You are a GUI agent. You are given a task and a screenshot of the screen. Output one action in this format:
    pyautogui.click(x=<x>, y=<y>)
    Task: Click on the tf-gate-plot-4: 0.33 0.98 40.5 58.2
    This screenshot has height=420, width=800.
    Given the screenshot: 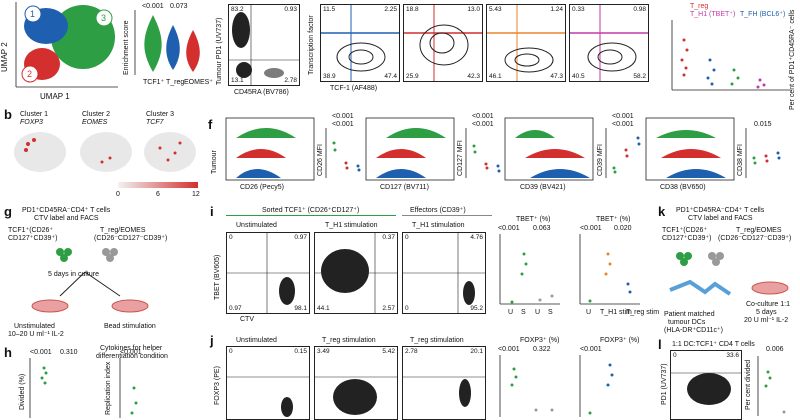 What is the action you would take?
    pyautogui.click(x=609, y=43)
    